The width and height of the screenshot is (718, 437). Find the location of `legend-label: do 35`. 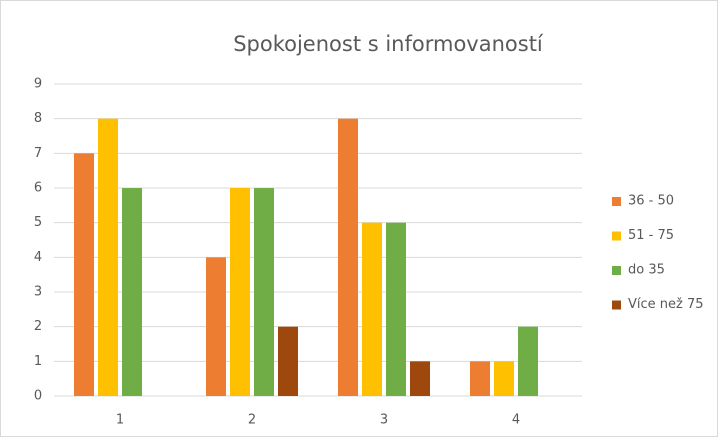

legend-label: do 35 is located at coordinates (646, 270).